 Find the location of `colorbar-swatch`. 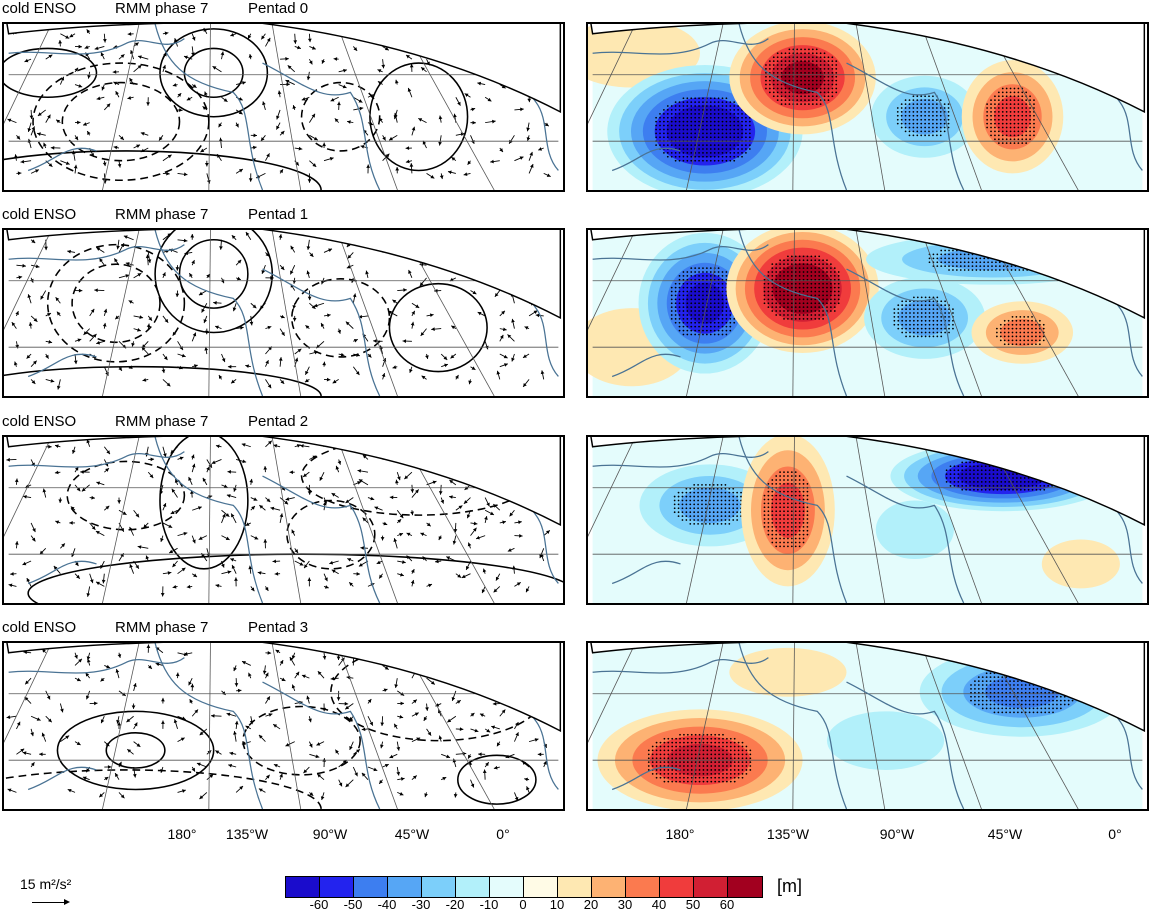

colorbar-swatch is located at coordinates (609, 887).